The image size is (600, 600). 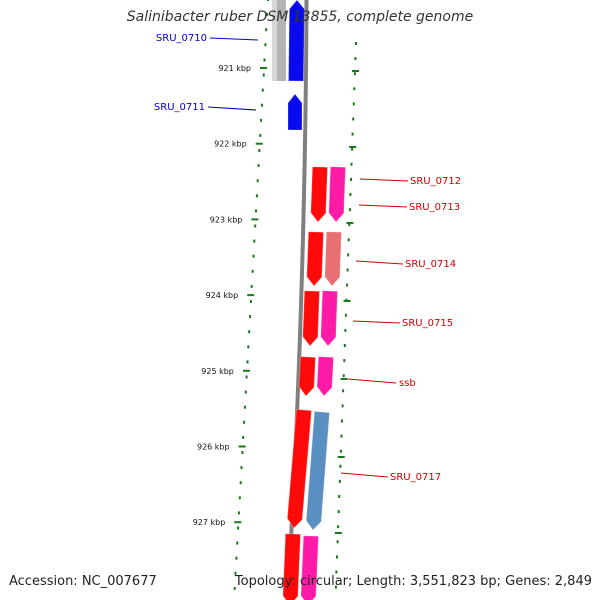 What do you see at coordinates (415, 477) in the screenshot?
I see `gene-label: SRU_0717` at bounding box center [415, 477].